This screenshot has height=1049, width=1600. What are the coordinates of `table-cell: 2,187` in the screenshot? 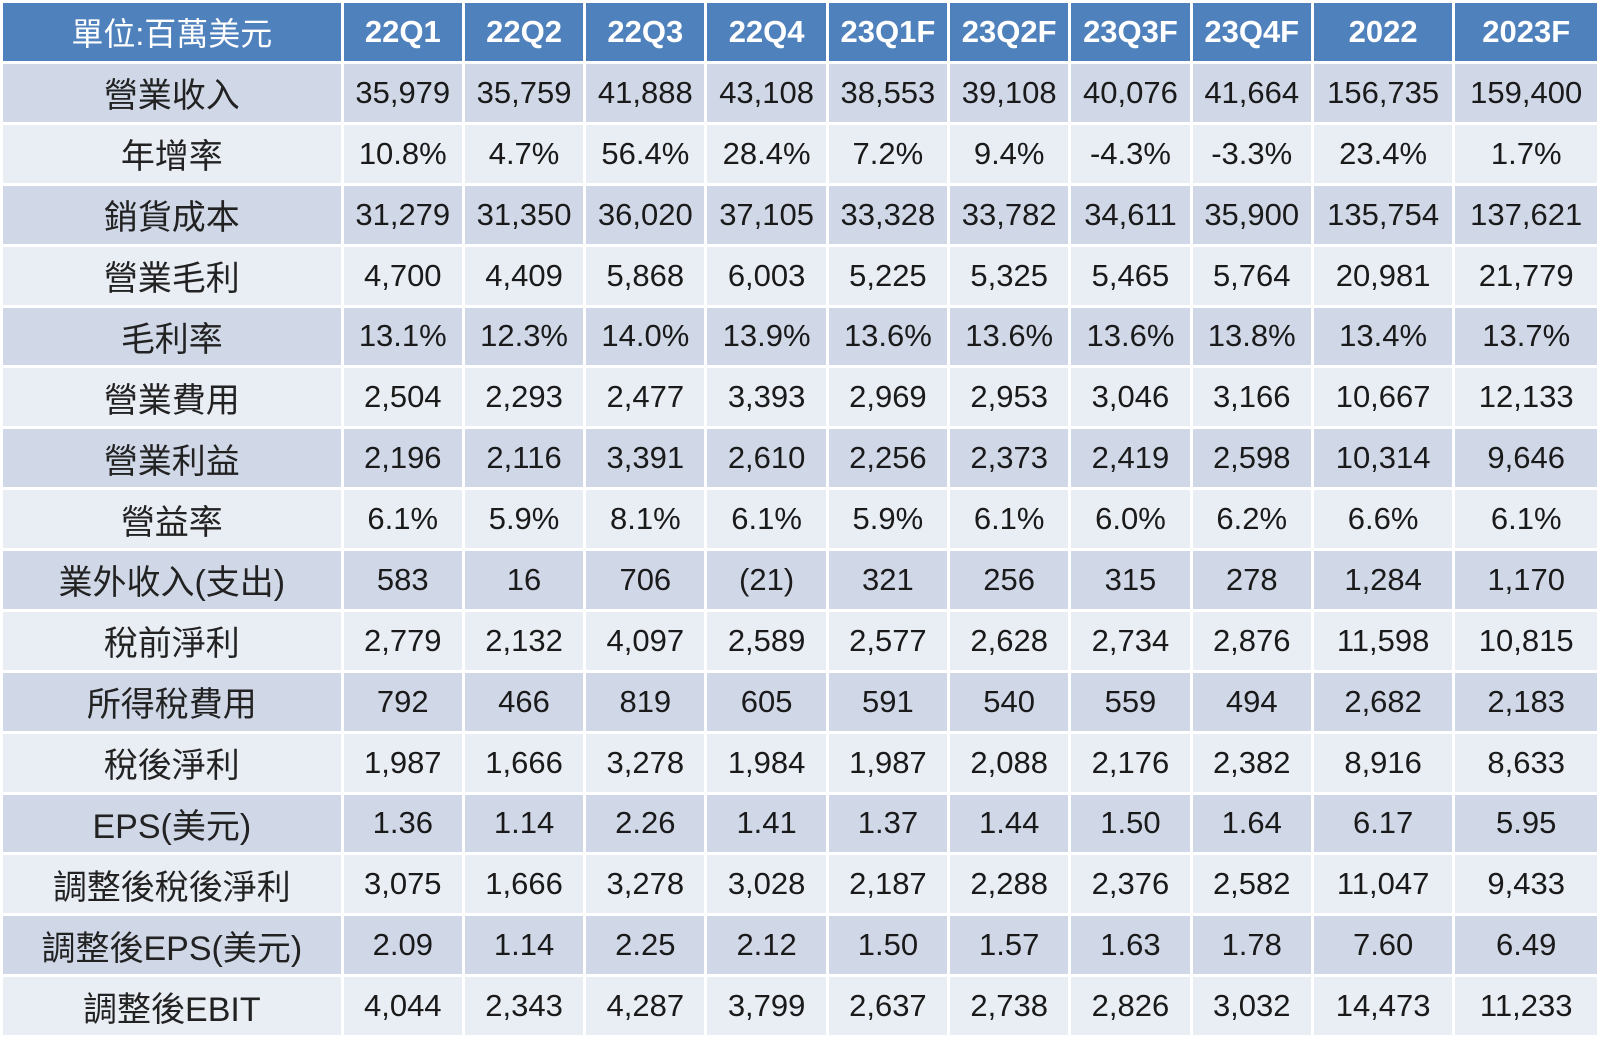 It's located at (888, 884).